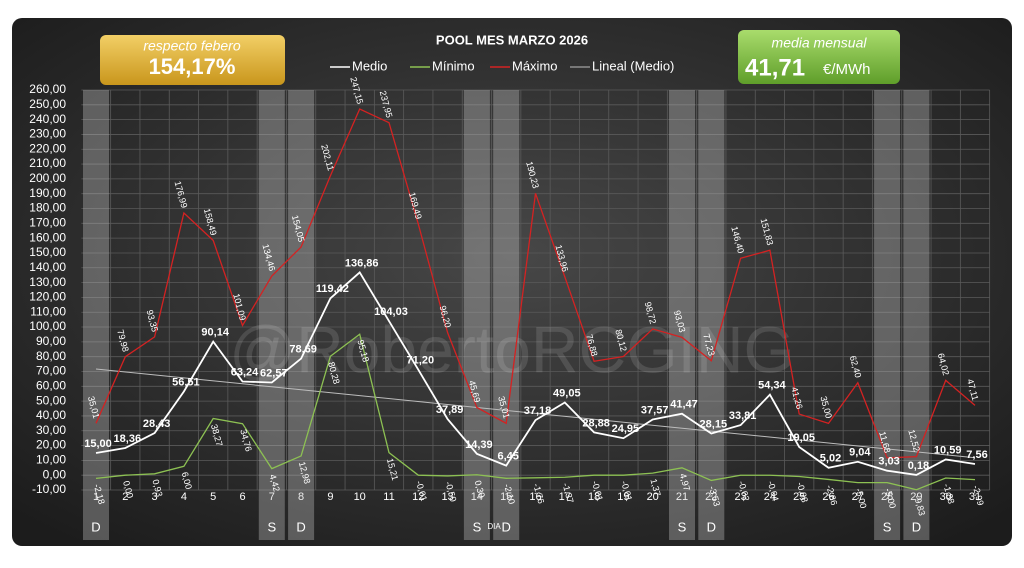 This screenshot has height=568, width=1024. What do you see at coordinates (51, 341) in the screenshot?
I see `y-tick-label: 90,00` at bounding box center [51, 341].